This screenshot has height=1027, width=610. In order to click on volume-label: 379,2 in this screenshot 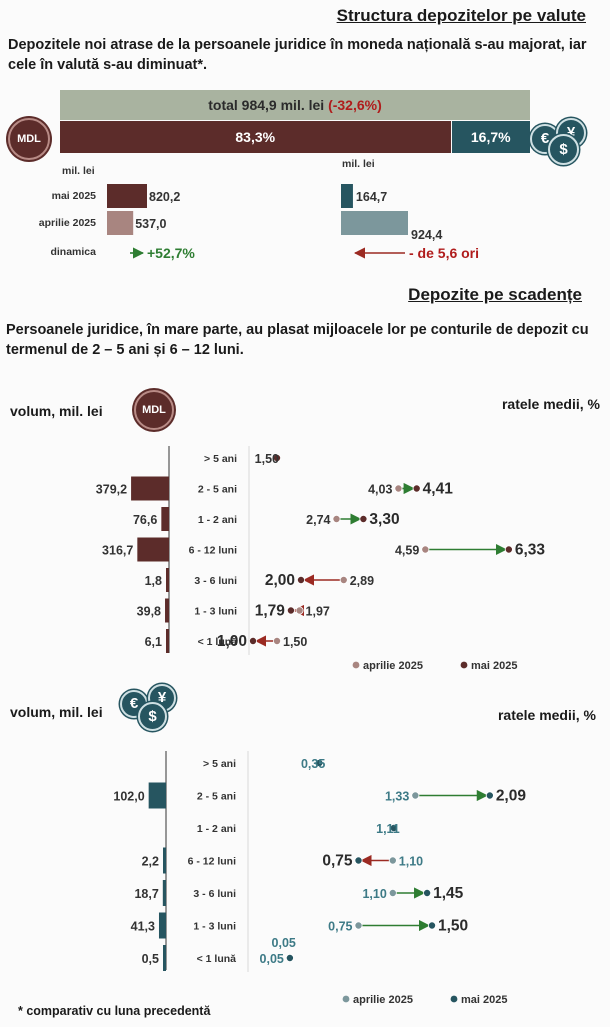, I will do `click(111, 490)`.